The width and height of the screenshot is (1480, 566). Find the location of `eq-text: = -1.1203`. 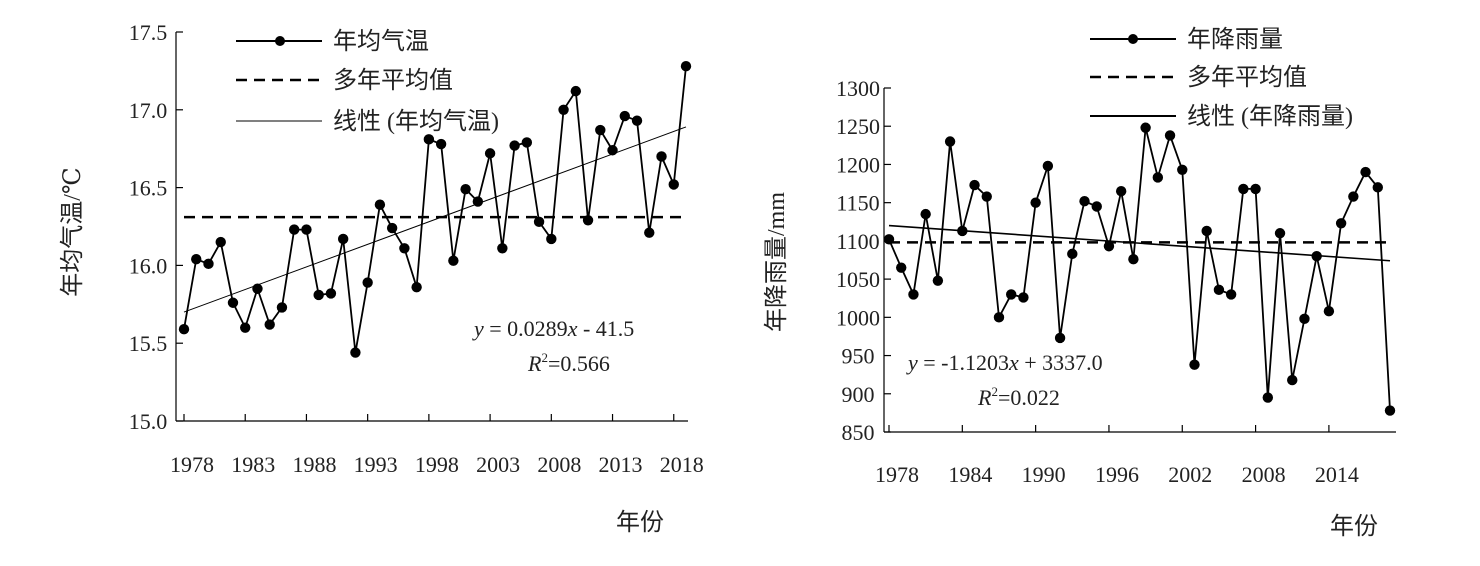

eq-text: = -1.1203 is located at coordinates (963, 362).